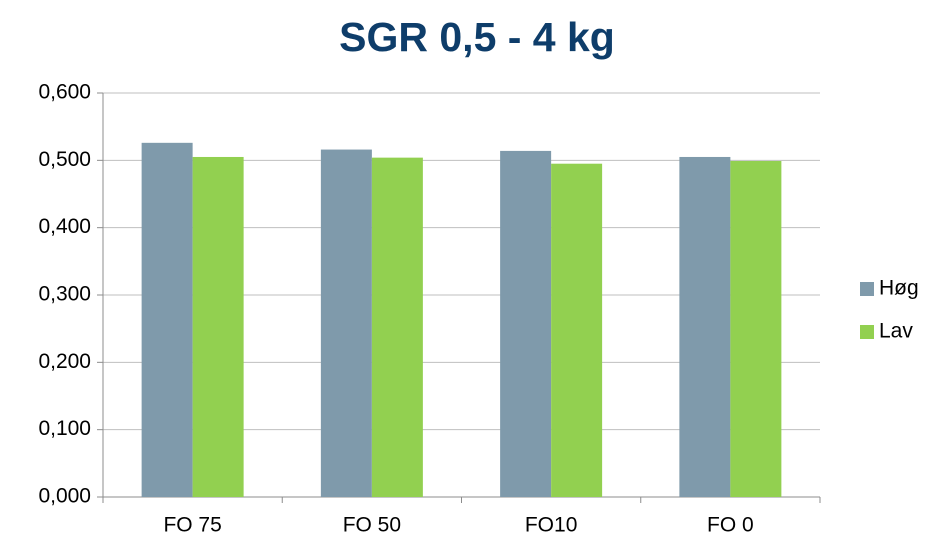 This screenshot has width=930, height=541. What do you see at coordinates (64, 92) in the screenshot?
I see `y-tick-label: 0,600` at bounding box center [64, 92].